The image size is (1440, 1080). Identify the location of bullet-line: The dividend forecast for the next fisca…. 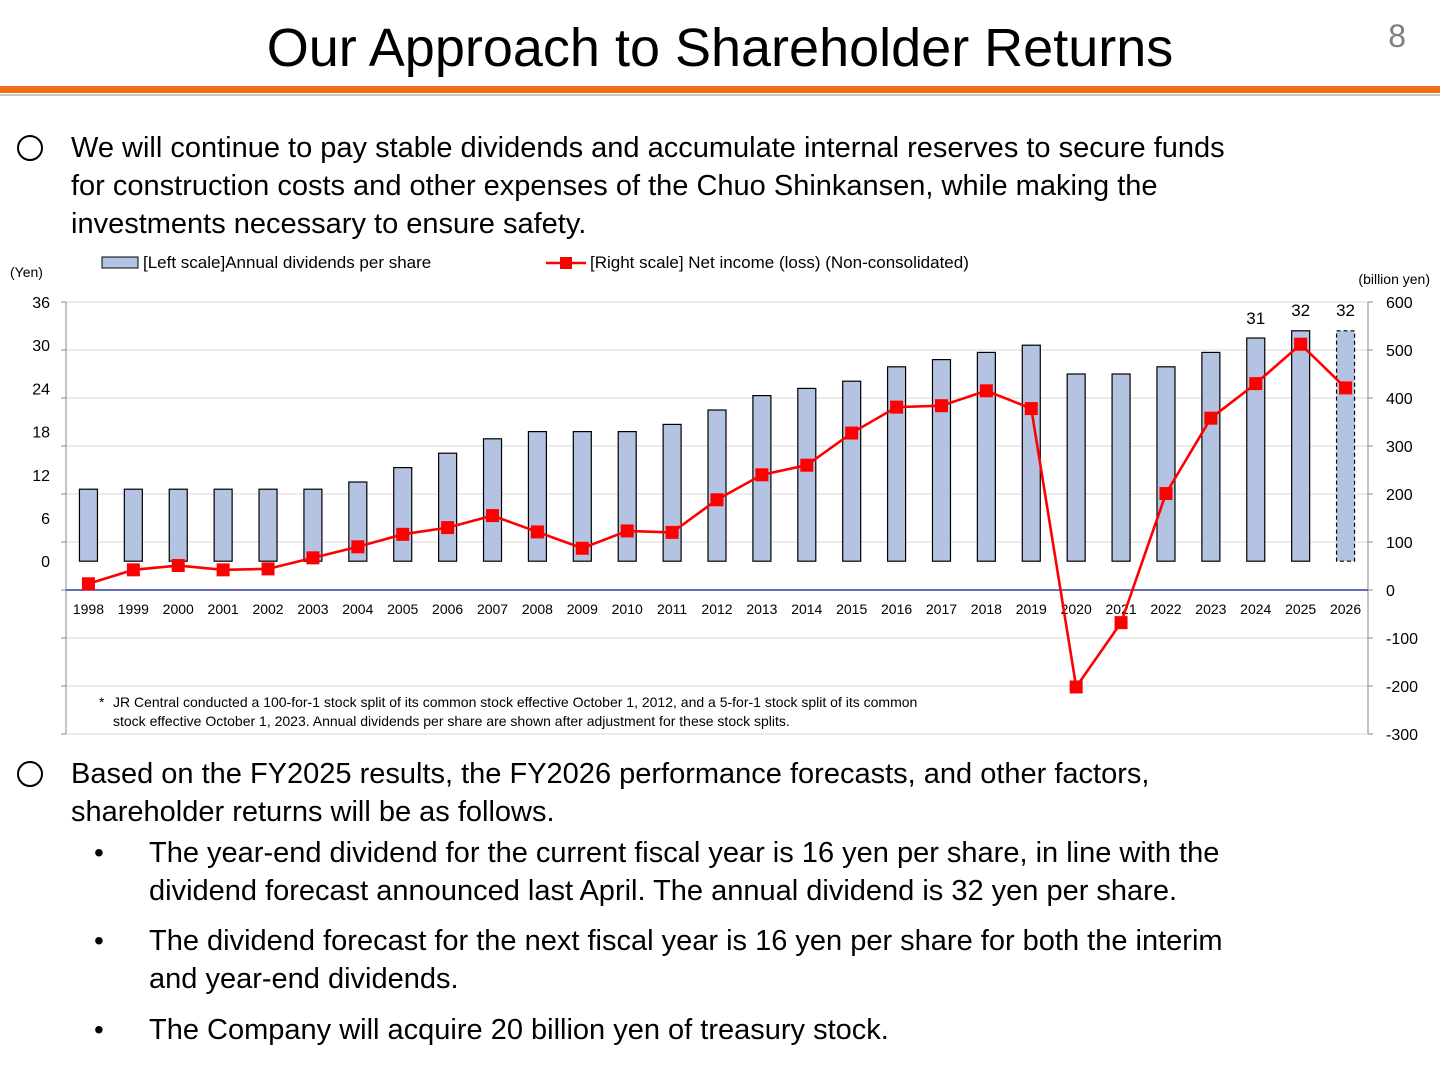
(686, 941).